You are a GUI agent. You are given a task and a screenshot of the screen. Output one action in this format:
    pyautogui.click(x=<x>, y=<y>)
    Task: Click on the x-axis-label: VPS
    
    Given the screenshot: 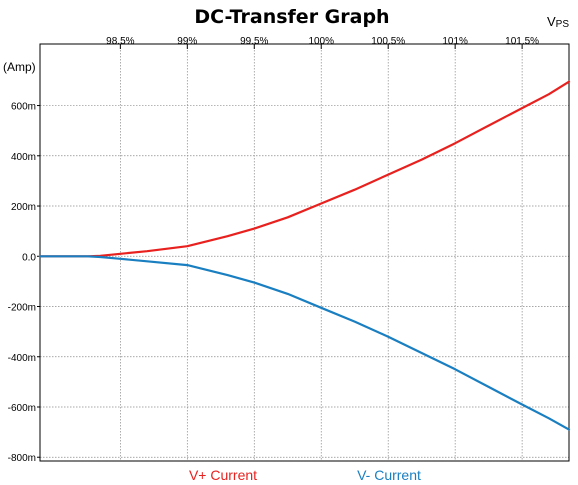 What is the action you would take?
    pyautogui.click(x=558, y=22)
    